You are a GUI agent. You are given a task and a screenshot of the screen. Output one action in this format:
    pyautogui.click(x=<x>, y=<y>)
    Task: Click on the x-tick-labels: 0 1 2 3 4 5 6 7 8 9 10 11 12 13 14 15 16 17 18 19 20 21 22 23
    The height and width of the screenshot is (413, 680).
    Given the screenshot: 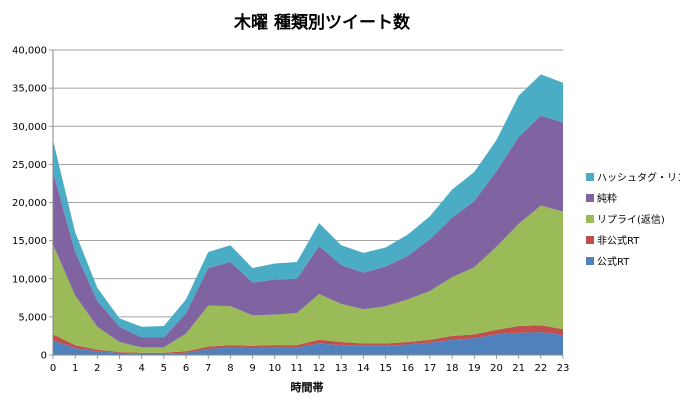 What is the action you would take?
    pyautogui.click(x=310, y=368)
    